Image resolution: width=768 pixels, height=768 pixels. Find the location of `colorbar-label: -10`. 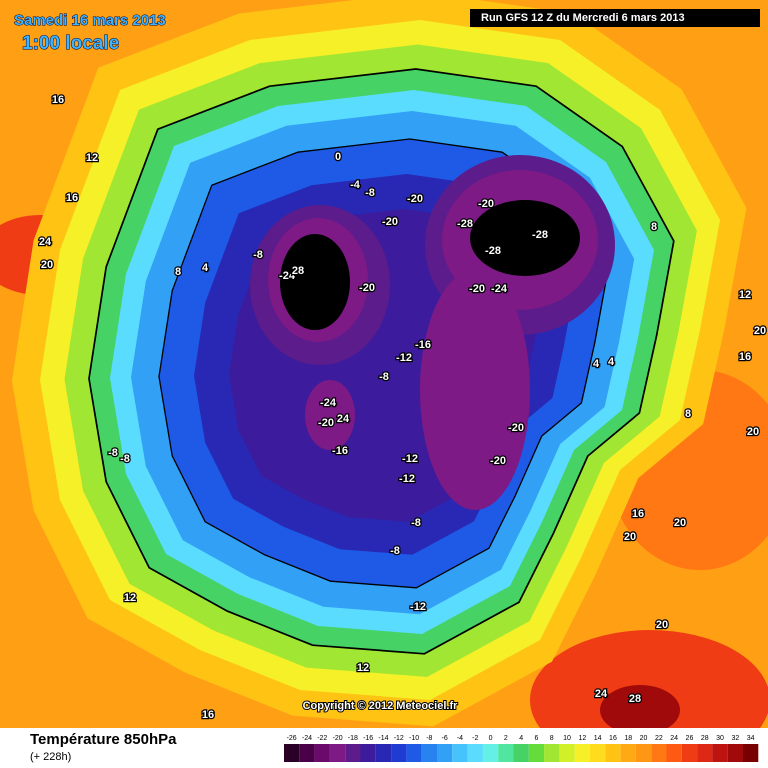

colorbar-label: -10 is located at coordinates (414, 738).